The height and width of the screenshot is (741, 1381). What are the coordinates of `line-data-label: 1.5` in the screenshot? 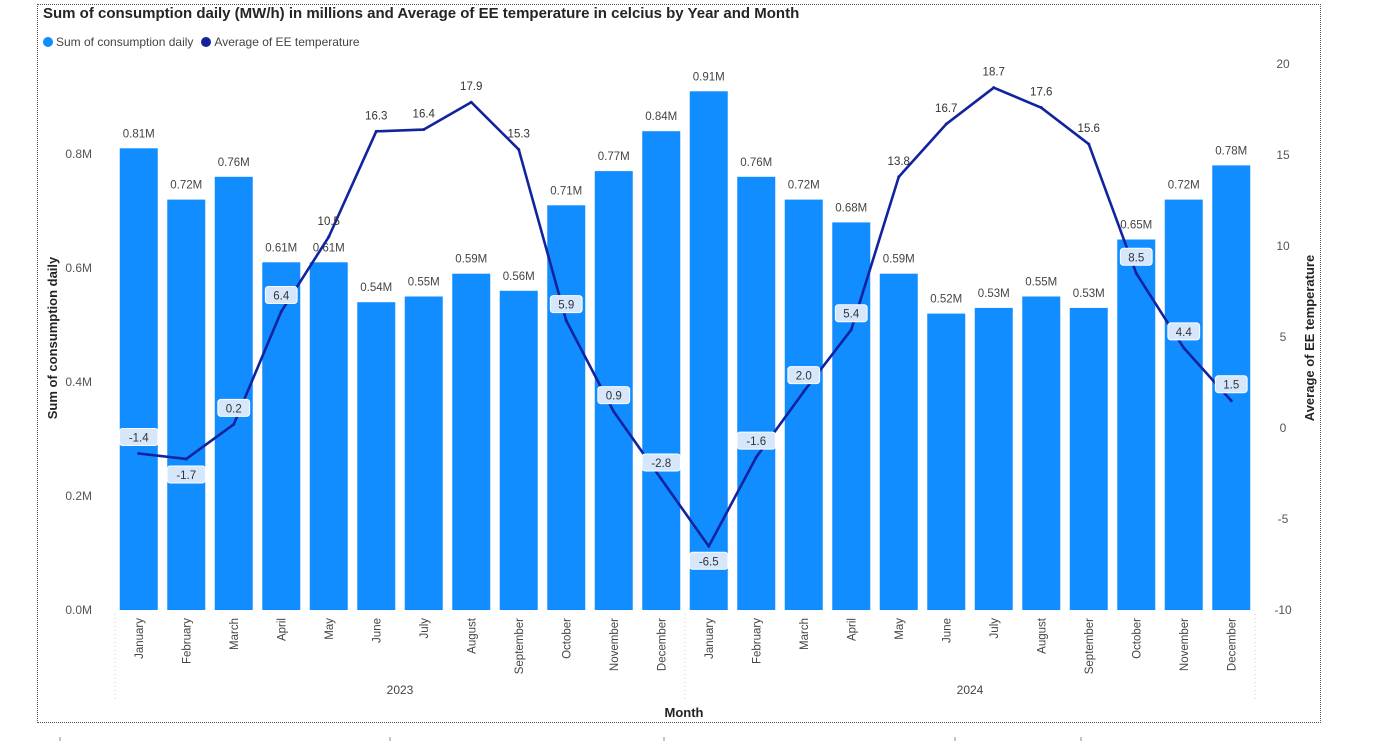 It's located at (1231, 386).